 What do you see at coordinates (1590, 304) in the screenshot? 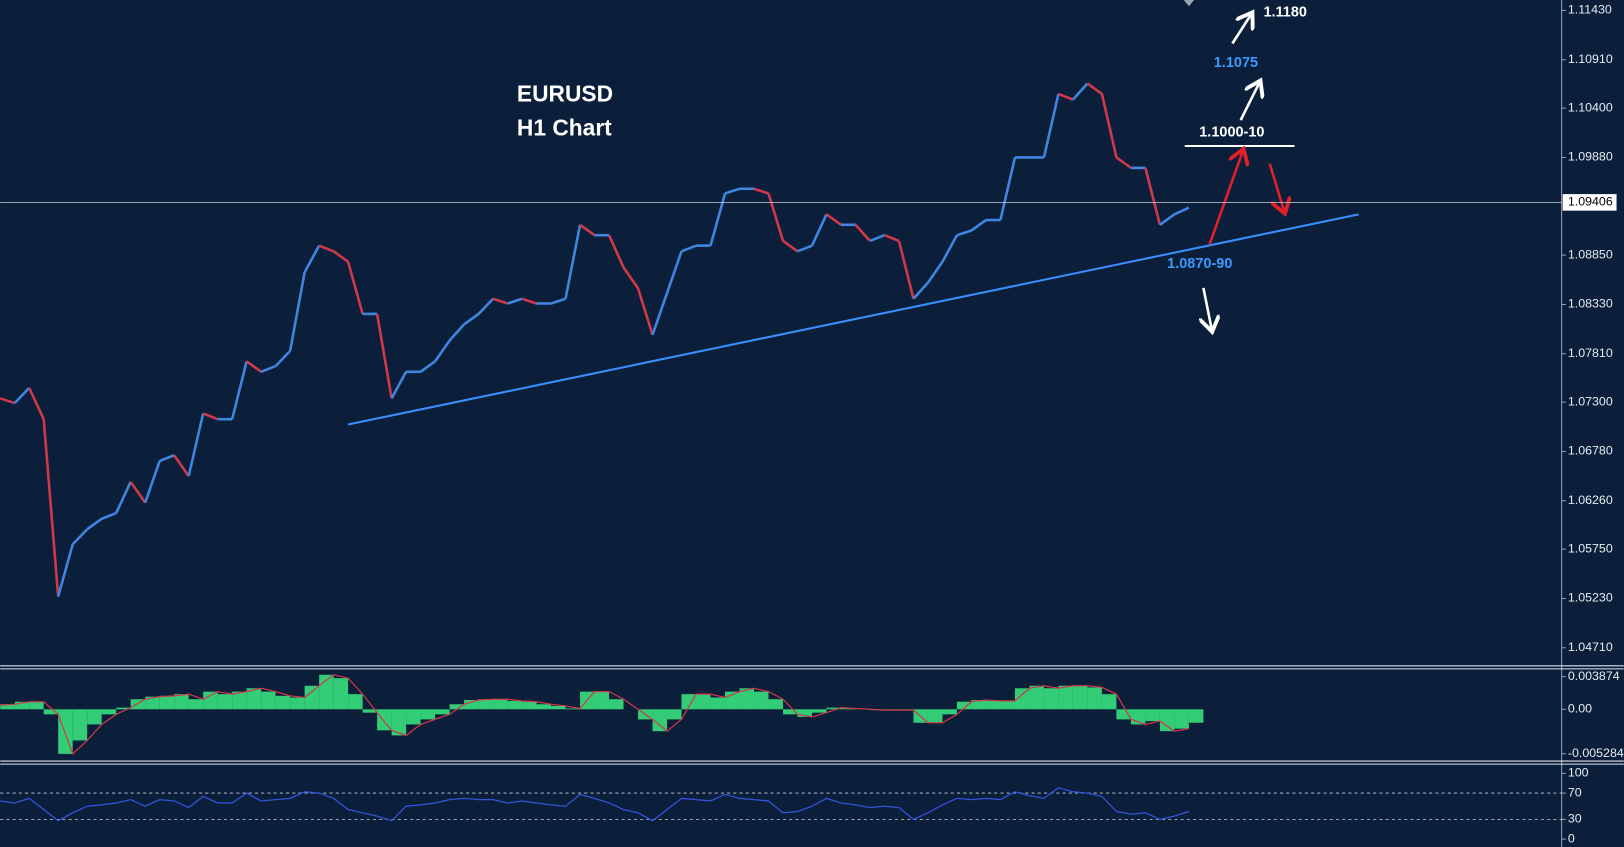
I see `y-tick-label: 1.08330` at bounding box center [1590, 304].